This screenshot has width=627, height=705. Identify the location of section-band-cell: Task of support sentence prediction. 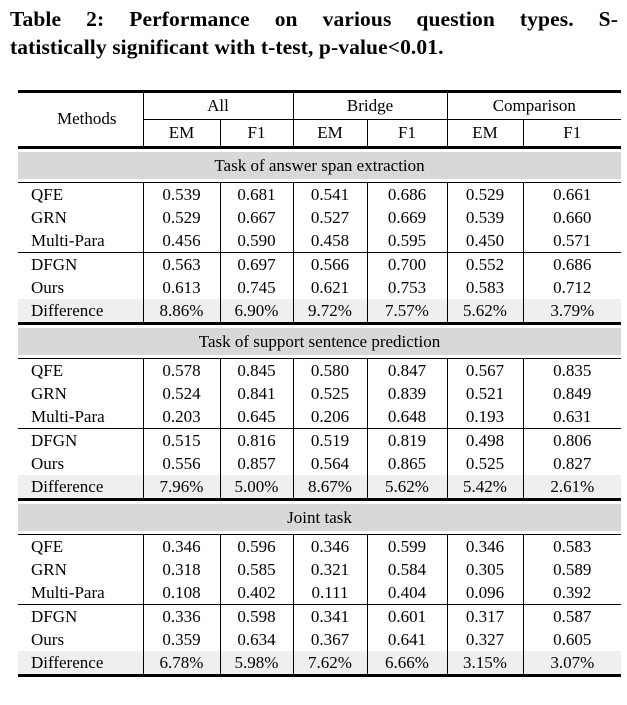
(320, 341).